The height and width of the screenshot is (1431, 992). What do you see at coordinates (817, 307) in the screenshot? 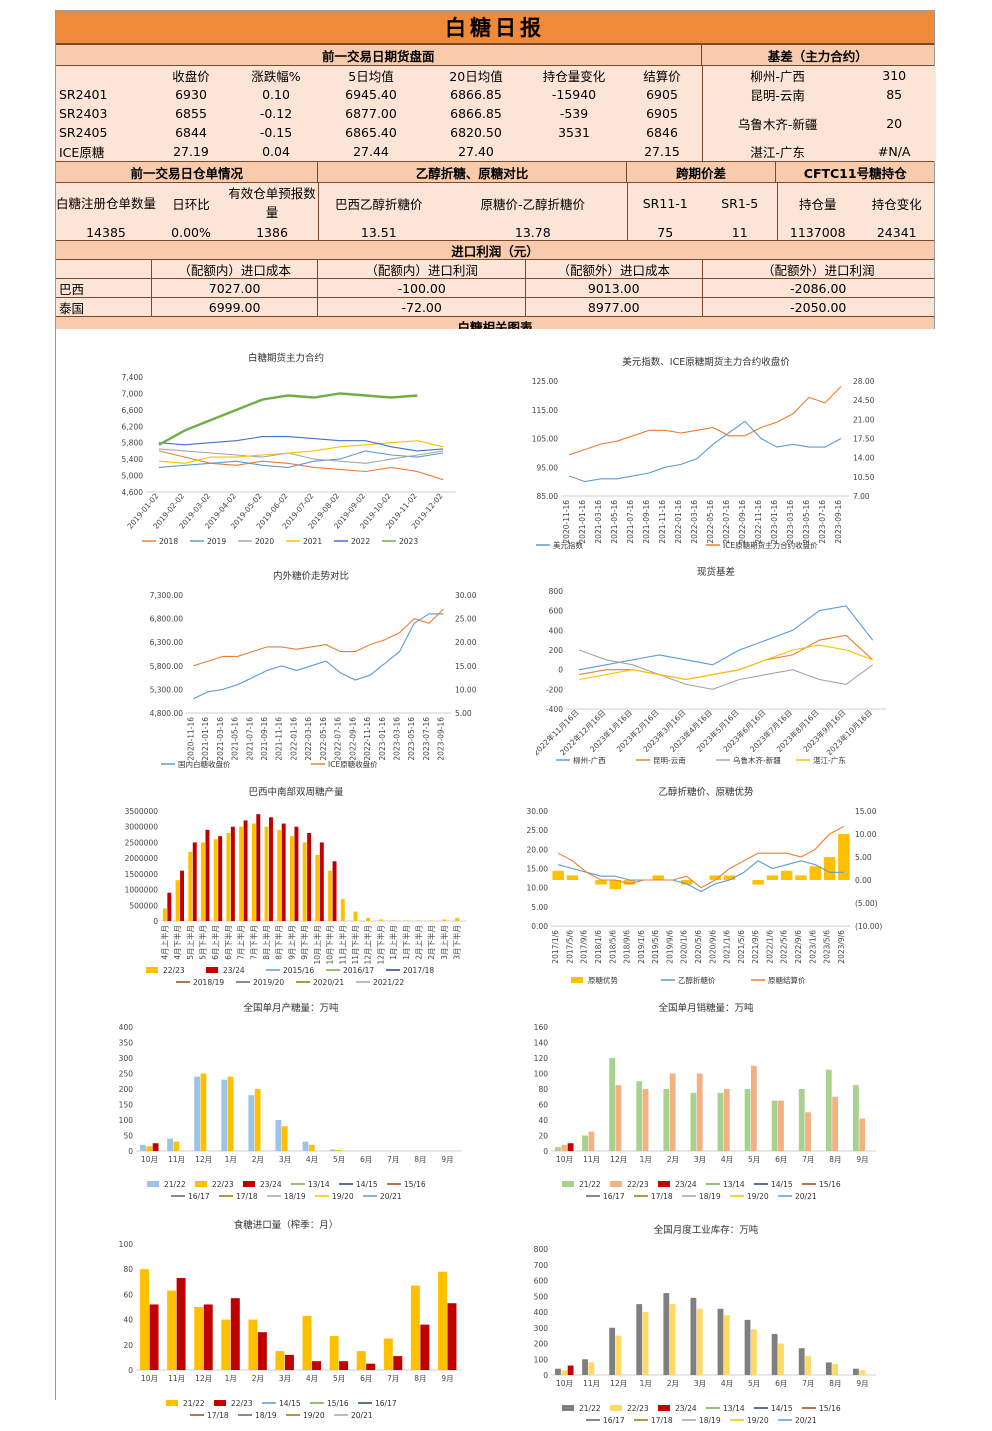
I see `cell: -2050.00` at bounding box center [817, 307].